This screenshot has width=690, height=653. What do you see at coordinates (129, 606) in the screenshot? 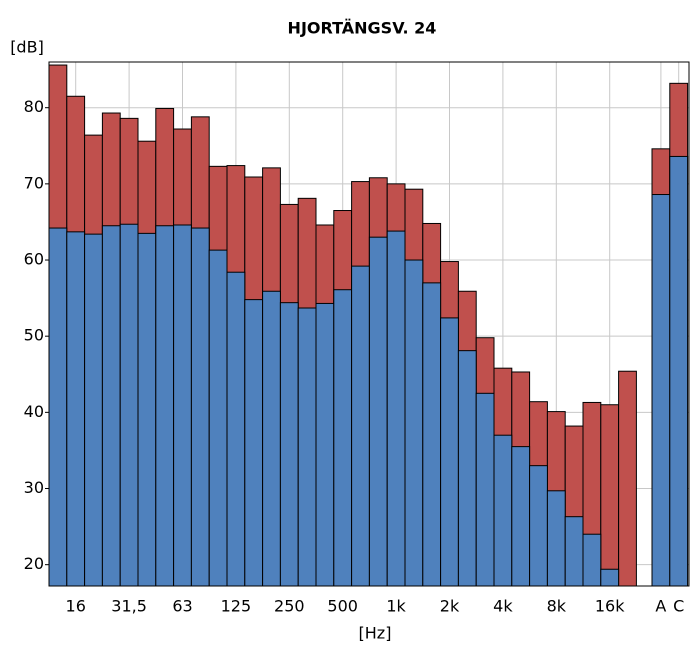
I see `x-tick-label: 31,5` at bounding box center [129, 606].